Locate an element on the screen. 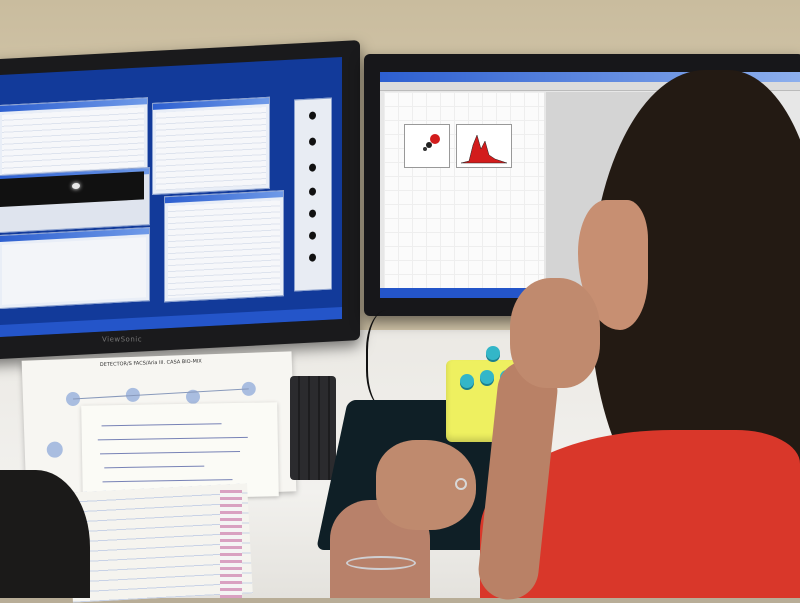 The height and width of the screenshot is (603, 800). droplet-panel is located at coordinates (313, 194).